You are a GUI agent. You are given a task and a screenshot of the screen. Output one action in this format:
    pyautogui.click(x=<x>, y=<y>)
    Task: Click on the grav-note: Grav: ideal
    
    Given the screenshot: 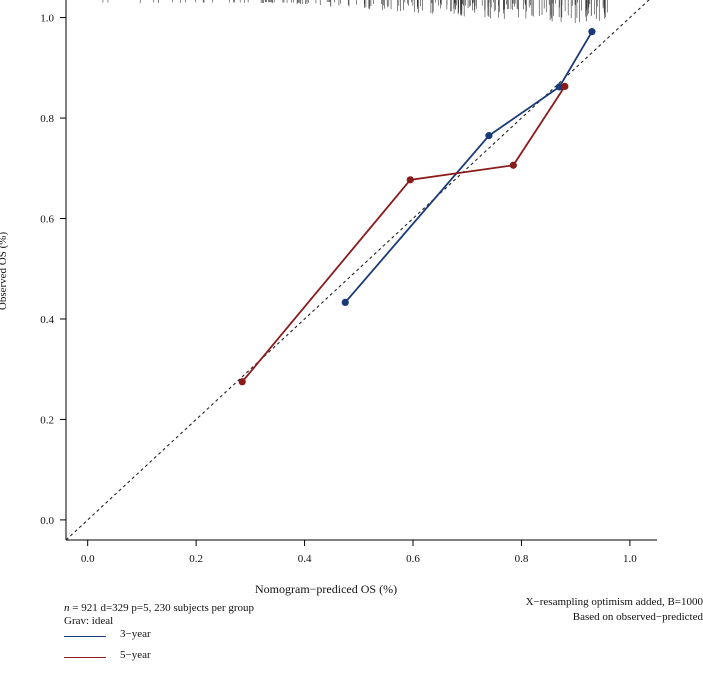 What is the action you would take?
    pyautogui.click(x=89, y=621)
    